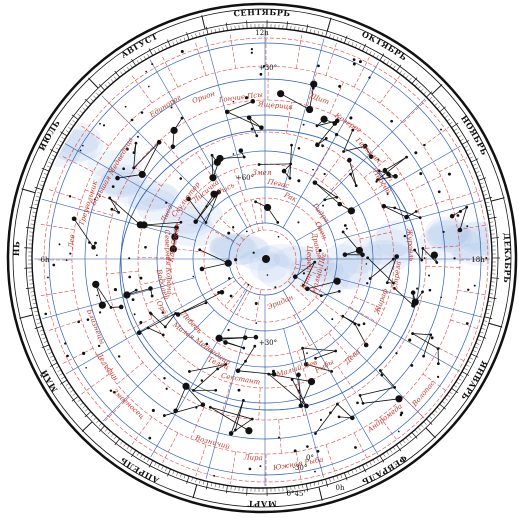 This screenshot has width=519, height=518. I want to click on declination-label: +30°, so click(268, 68).